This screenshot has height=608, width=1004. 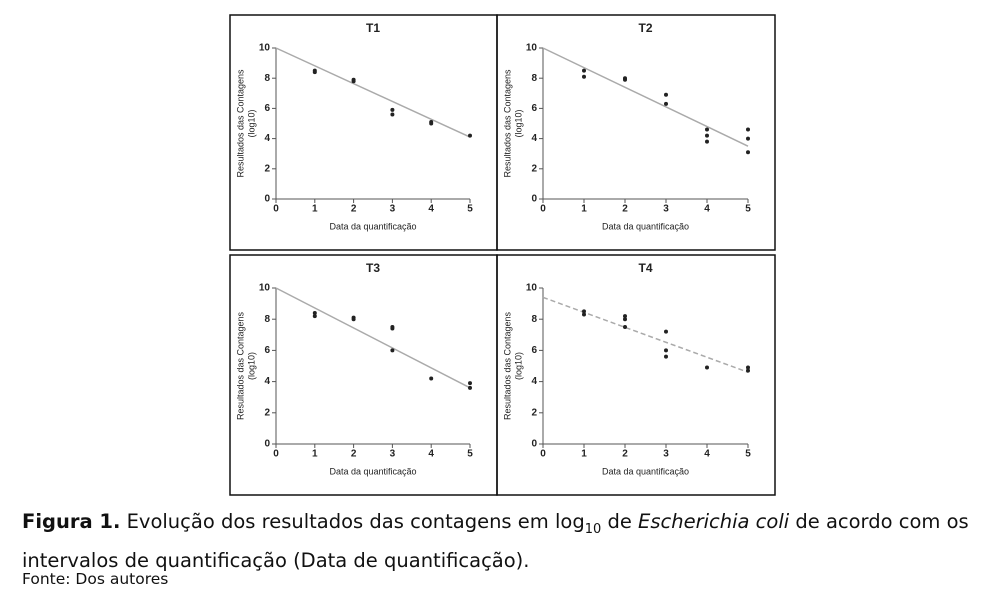 I want to click on caption-subscript: 10, so click(x=593, y=529).